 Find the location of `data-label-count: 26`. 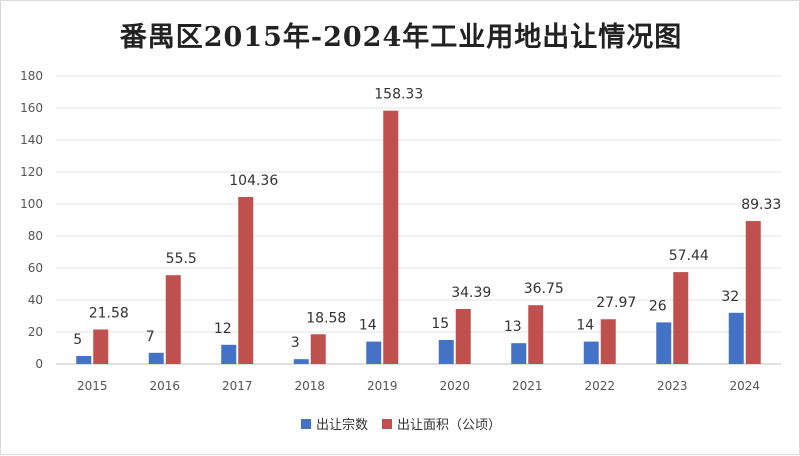

data-label-count: 26 is located at coordinates (658, 306).